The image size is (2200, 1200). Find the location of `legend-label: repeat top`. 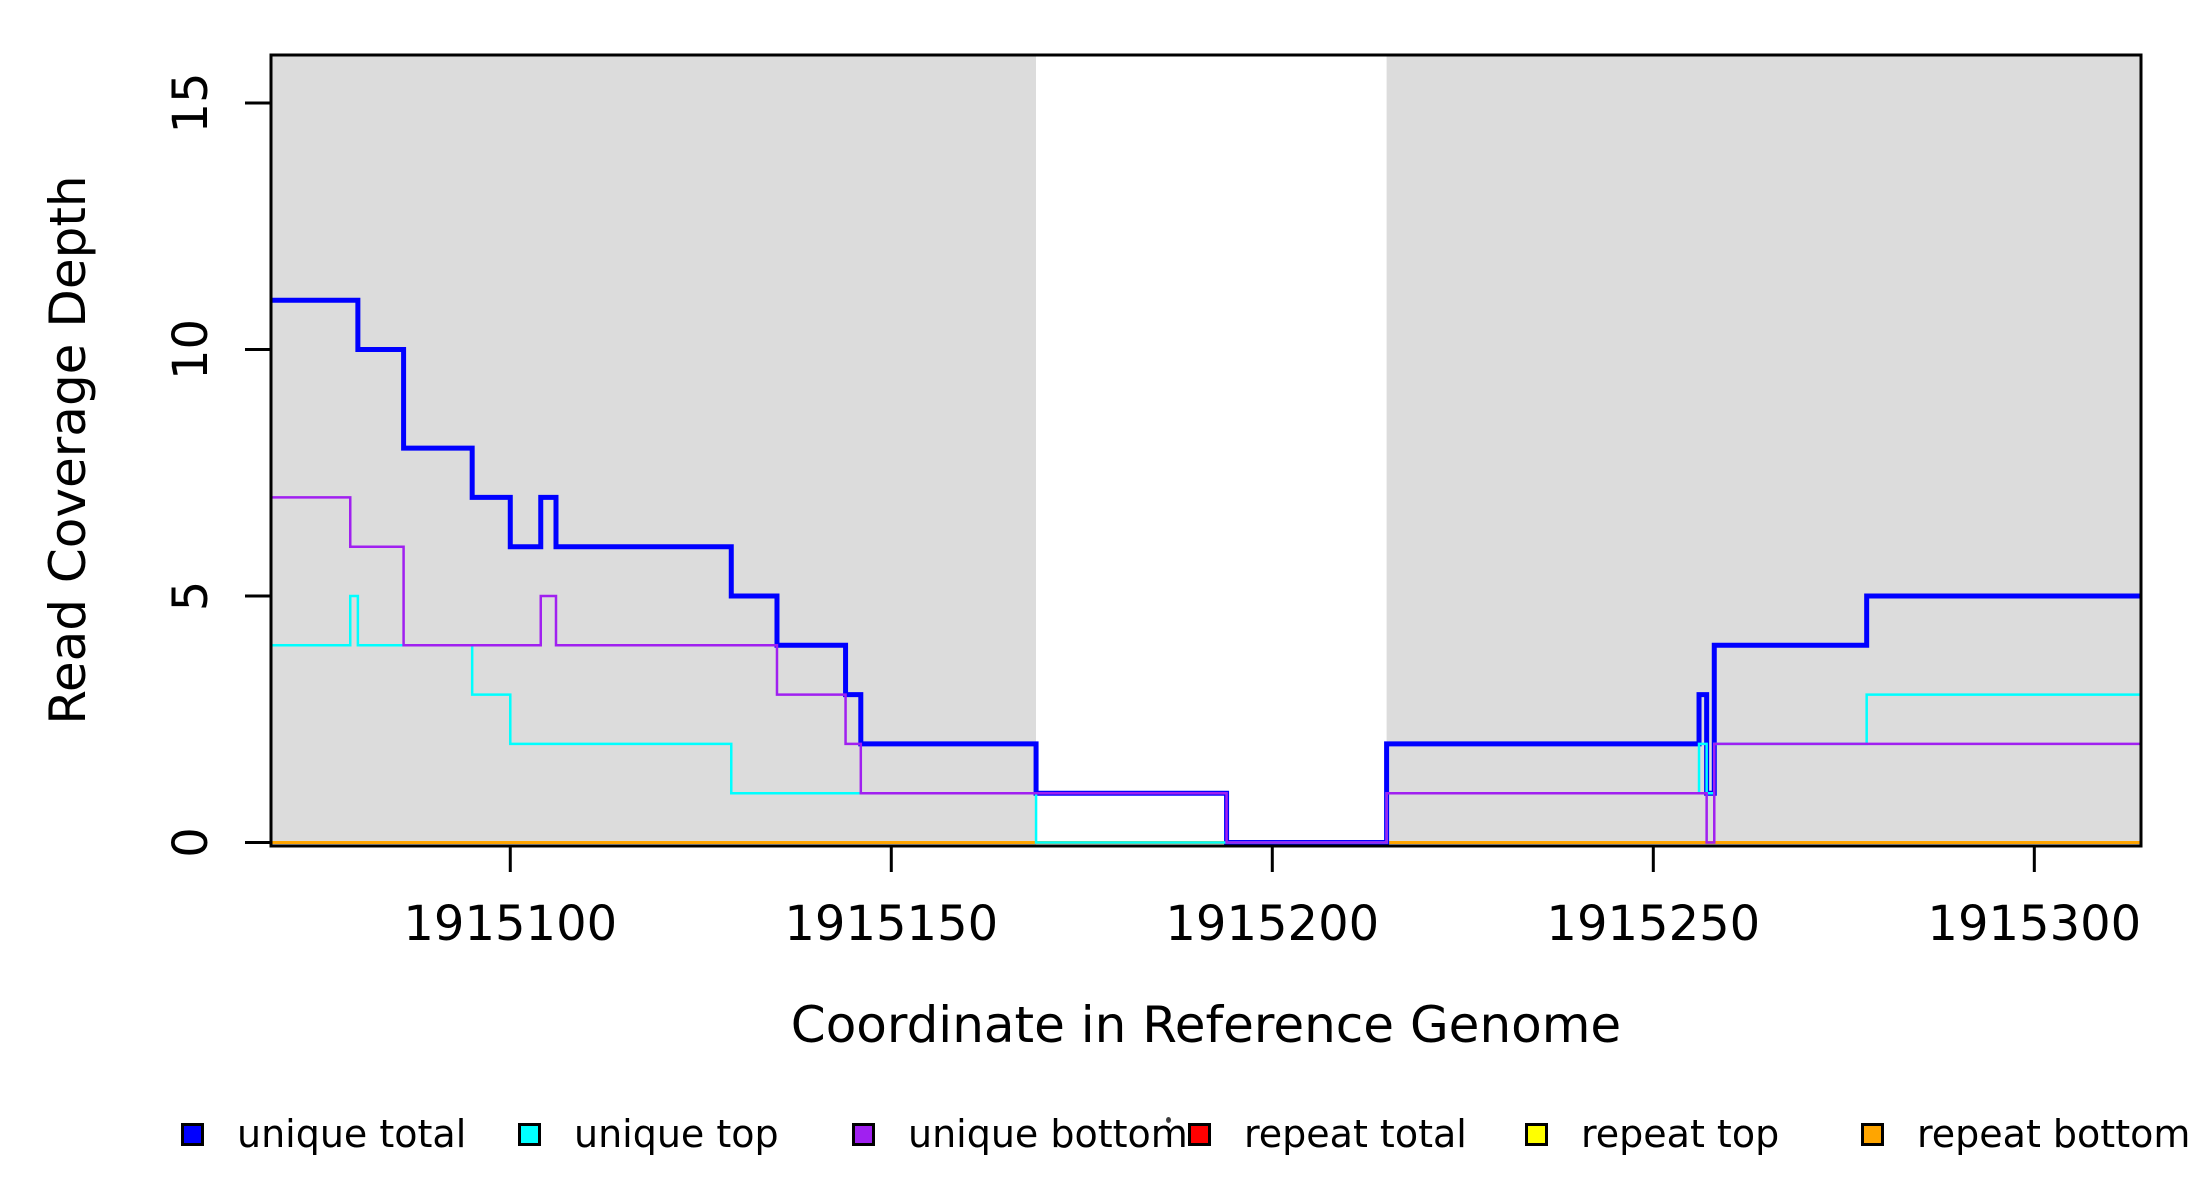

legend-label: repeat top is located at coordinates (1680, 1134).